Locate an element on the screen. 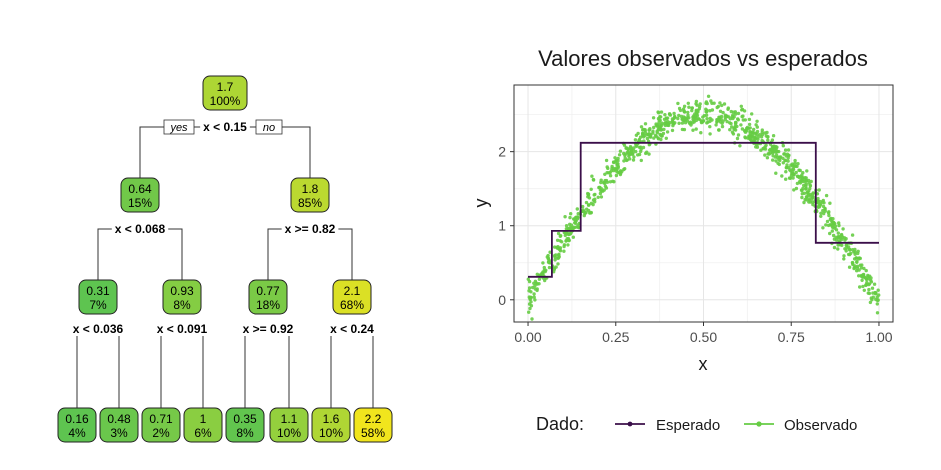  tree-node-pct: 2% is located at coordinates (161, 433).